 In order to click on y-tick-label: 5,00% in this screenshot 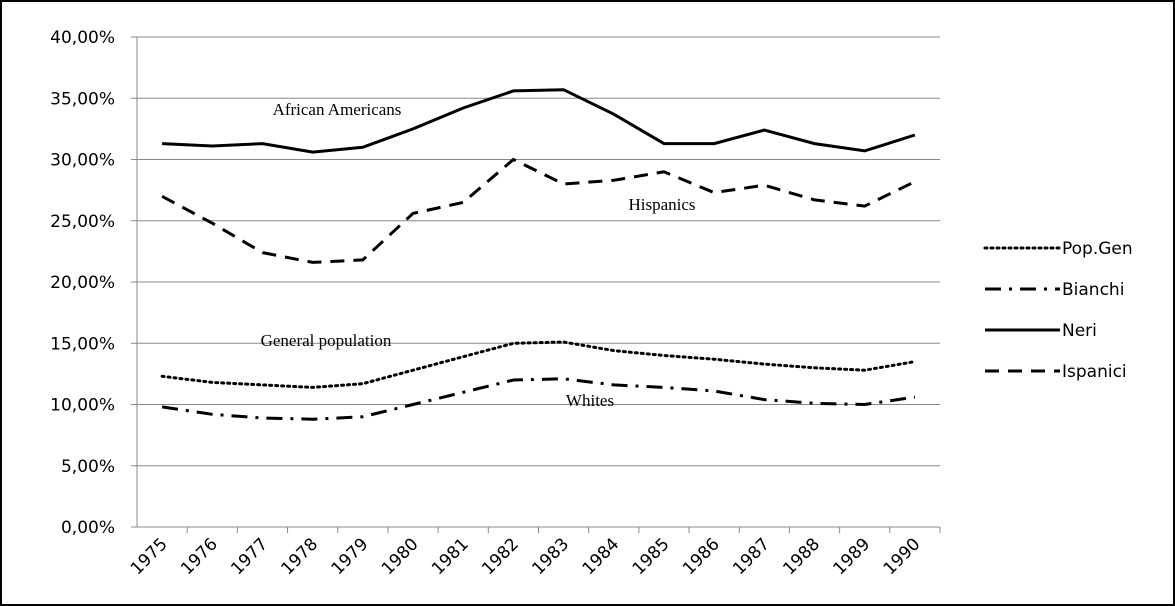, I will do `click(88, 467)`.